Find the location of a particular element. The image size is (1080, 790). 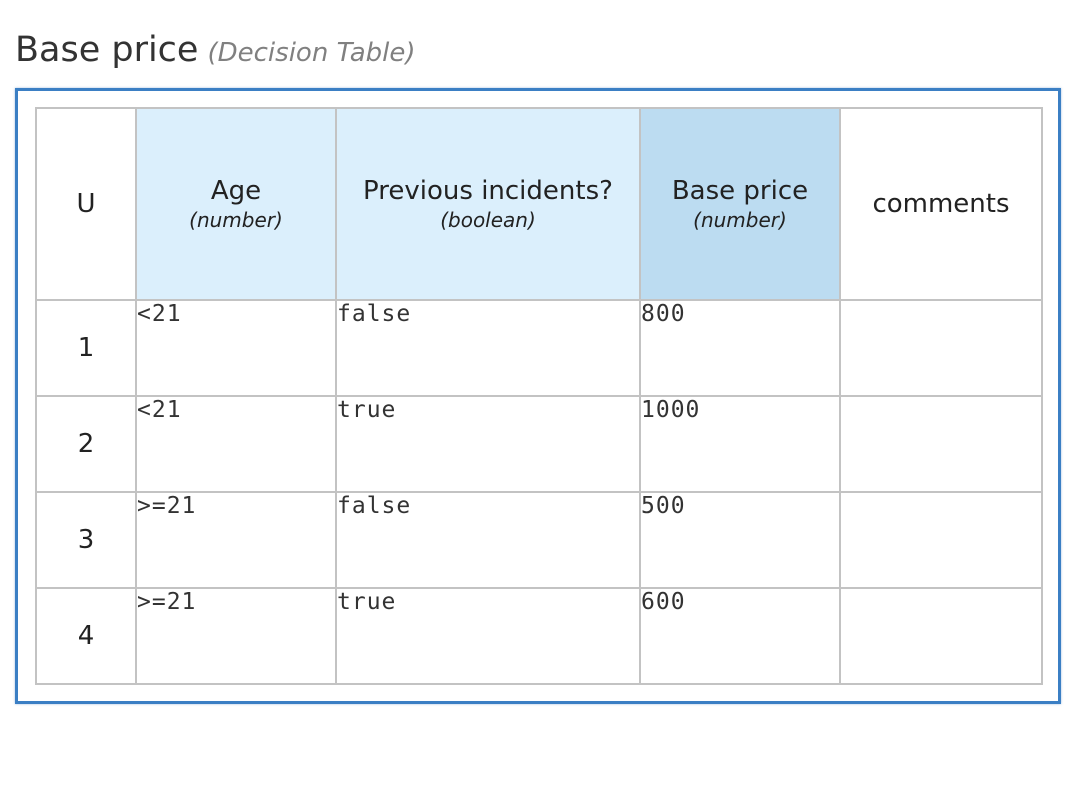

input-label: Previous incidents? is located at coordinates (488, 191).